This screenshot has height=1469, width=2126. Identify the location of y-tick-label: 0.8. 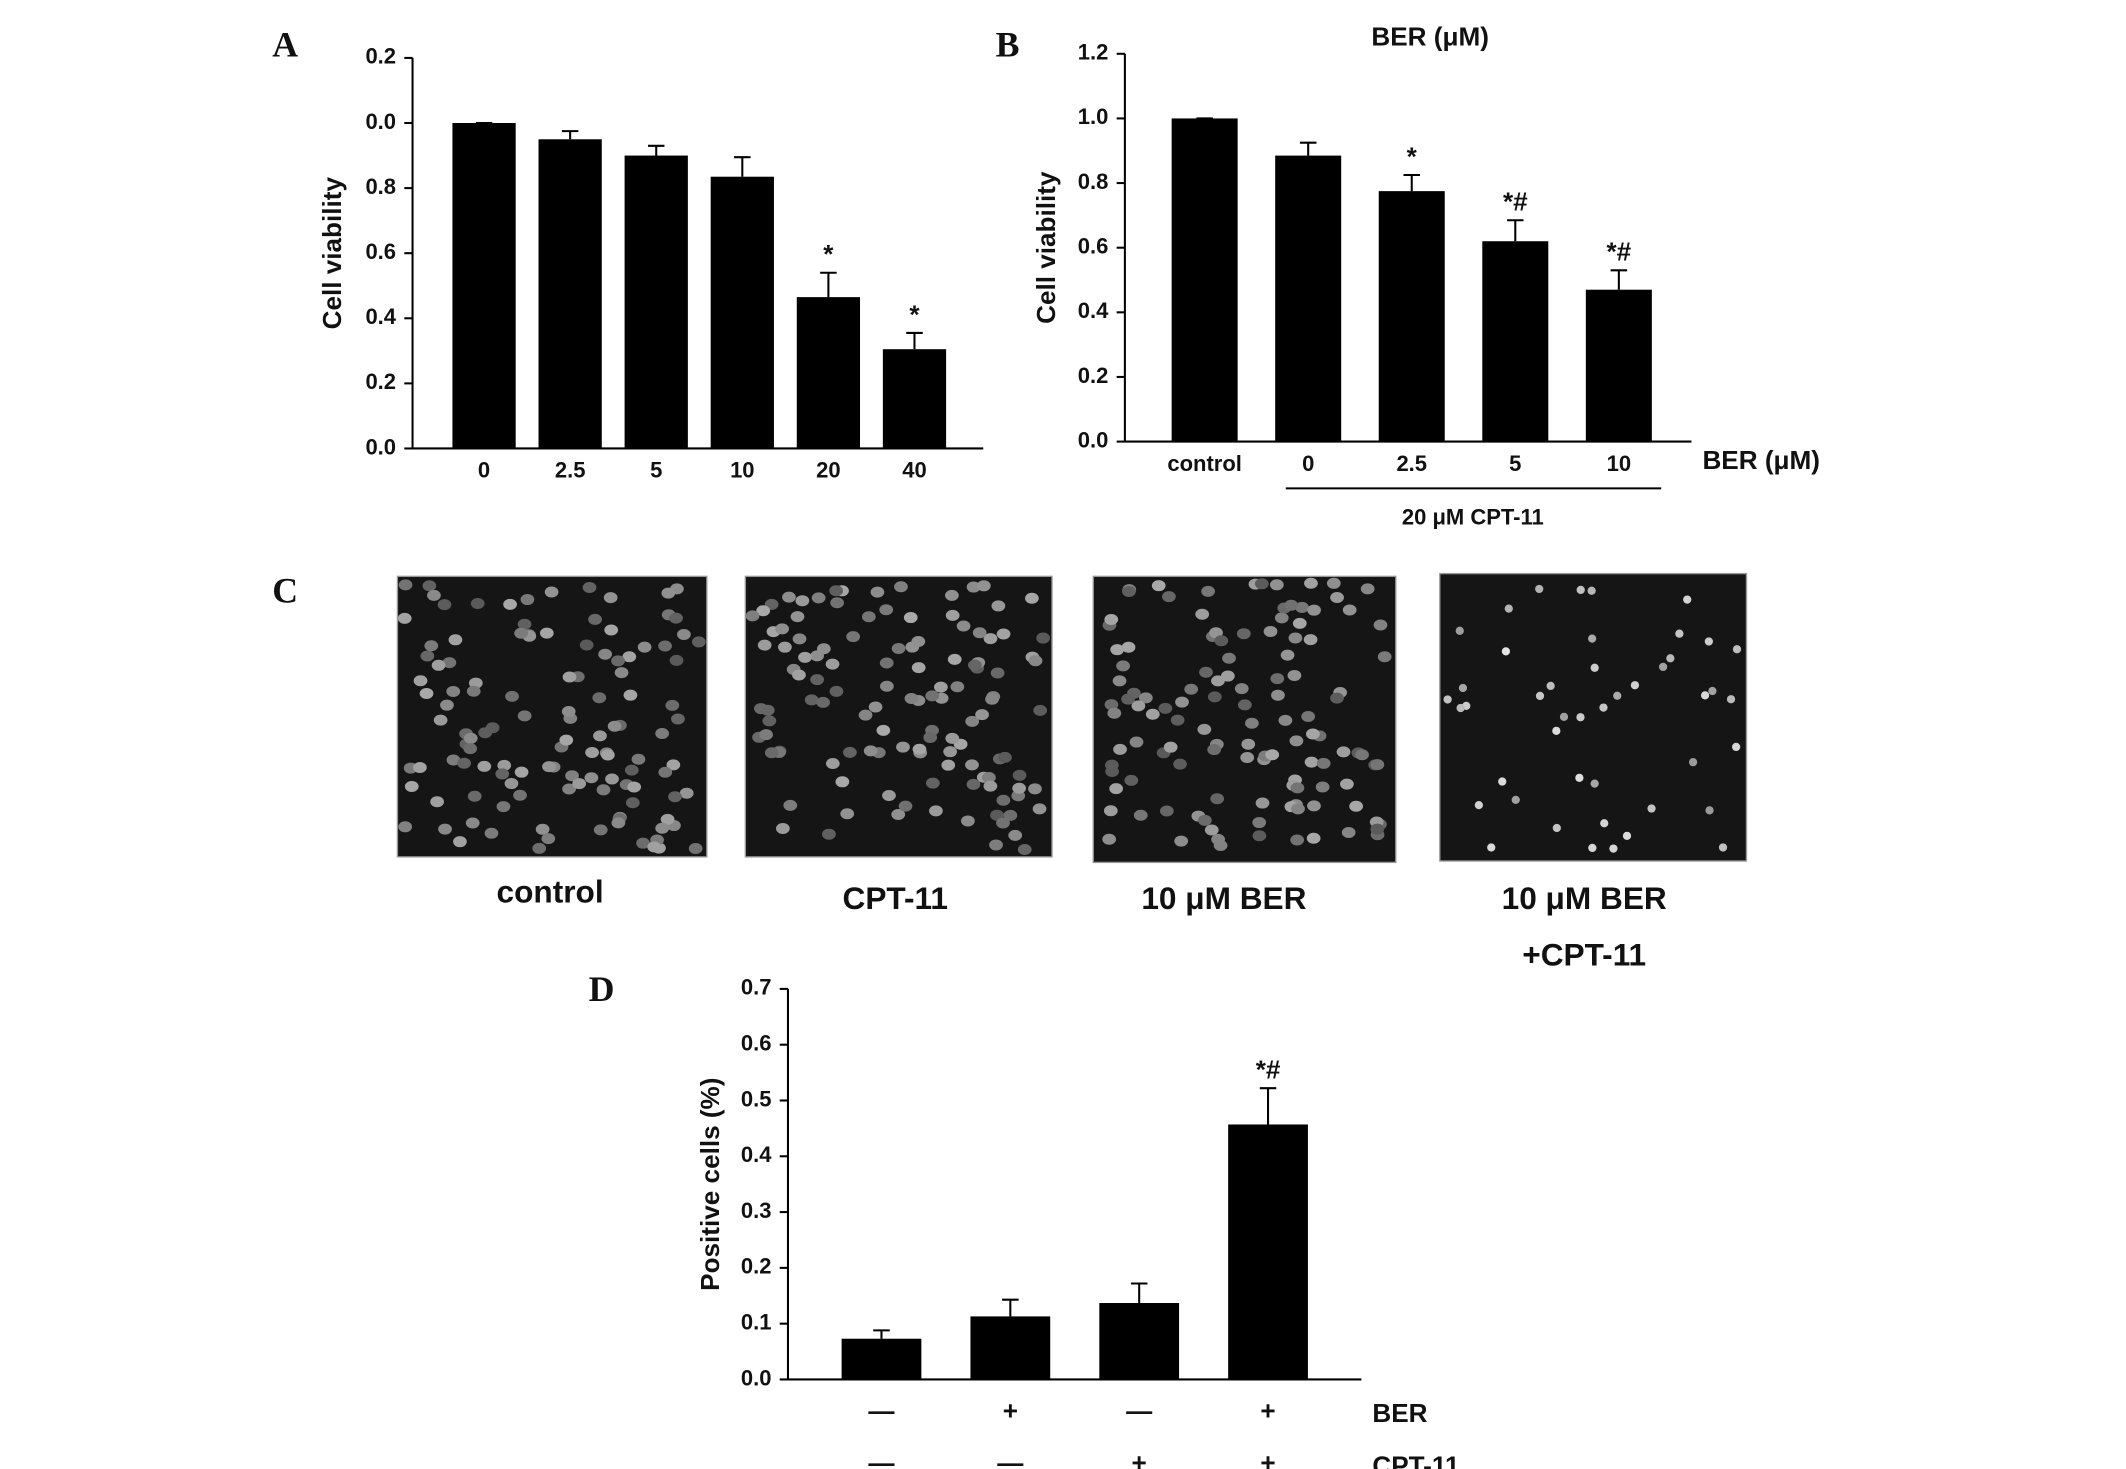
(1093, 181).